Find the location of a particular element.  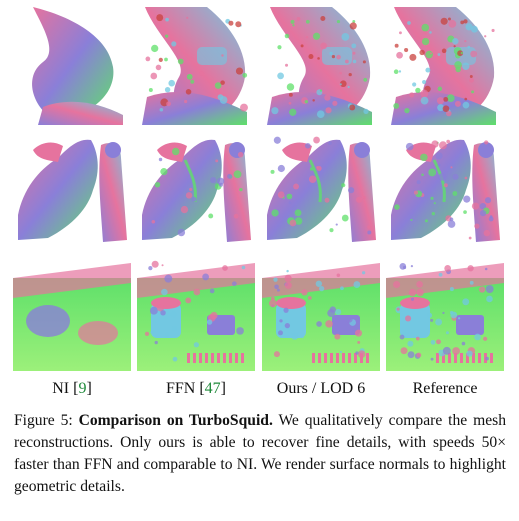

render-machine-parts-col3 is located at coordinates (321, 312).